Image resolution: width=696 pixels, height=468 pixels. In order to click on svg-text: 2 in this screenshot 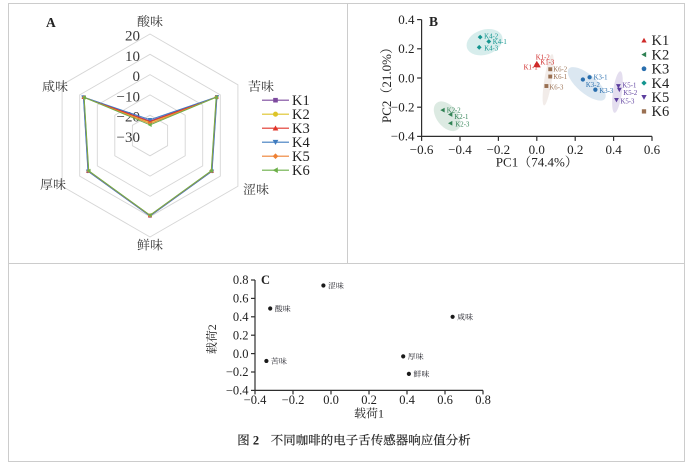, I will do `click(212, 327)`.